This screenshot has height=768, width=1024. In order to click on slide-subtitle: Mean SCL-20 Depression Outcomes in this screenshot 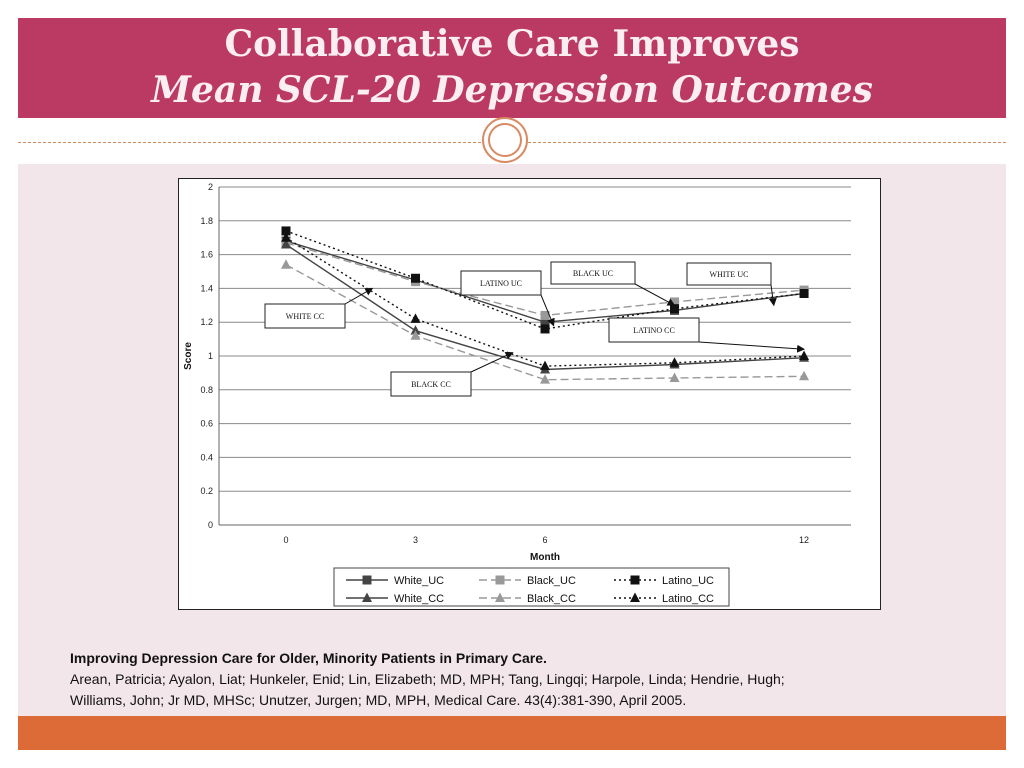, I will do `click(512, 90)`.